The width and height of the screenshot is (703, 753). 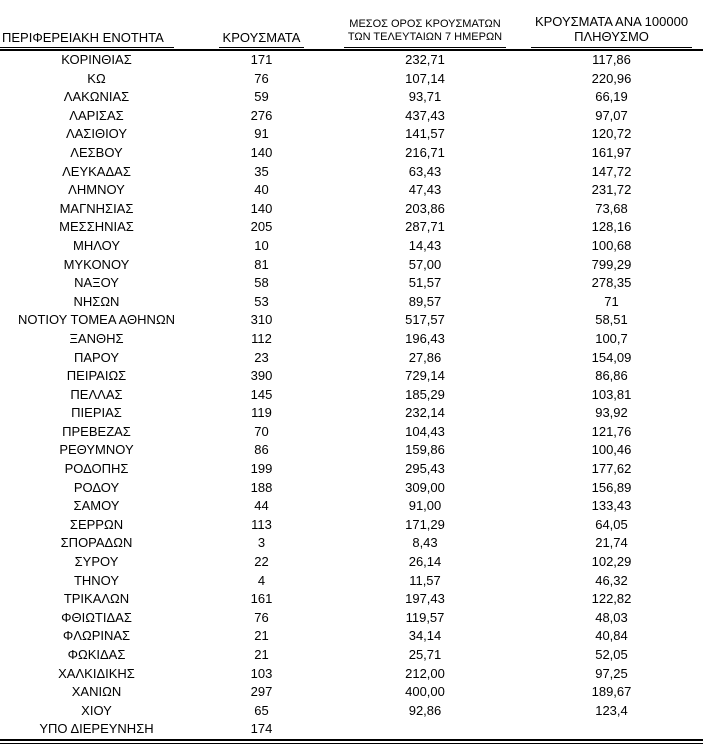 What do you see at coordinates (351, 134) in the screenshot?
I see `table-row: ΛΑΣΙΘΙΟΥ 91 141,57 120,72` at bounding box center [351, 134].